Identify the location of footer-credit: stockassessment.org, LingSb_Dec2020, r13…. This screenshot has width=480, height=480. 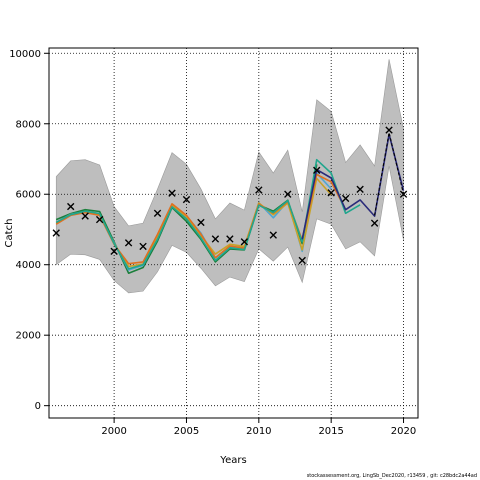
(391, 476).